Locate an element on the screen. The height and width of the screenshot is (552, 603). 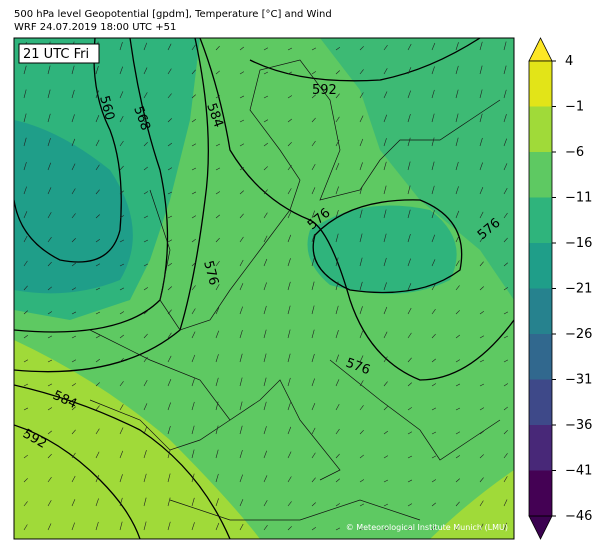
subtitle: WRF 24.07.2019 18:00 UTC +51 is located at coordinates (95, 27).